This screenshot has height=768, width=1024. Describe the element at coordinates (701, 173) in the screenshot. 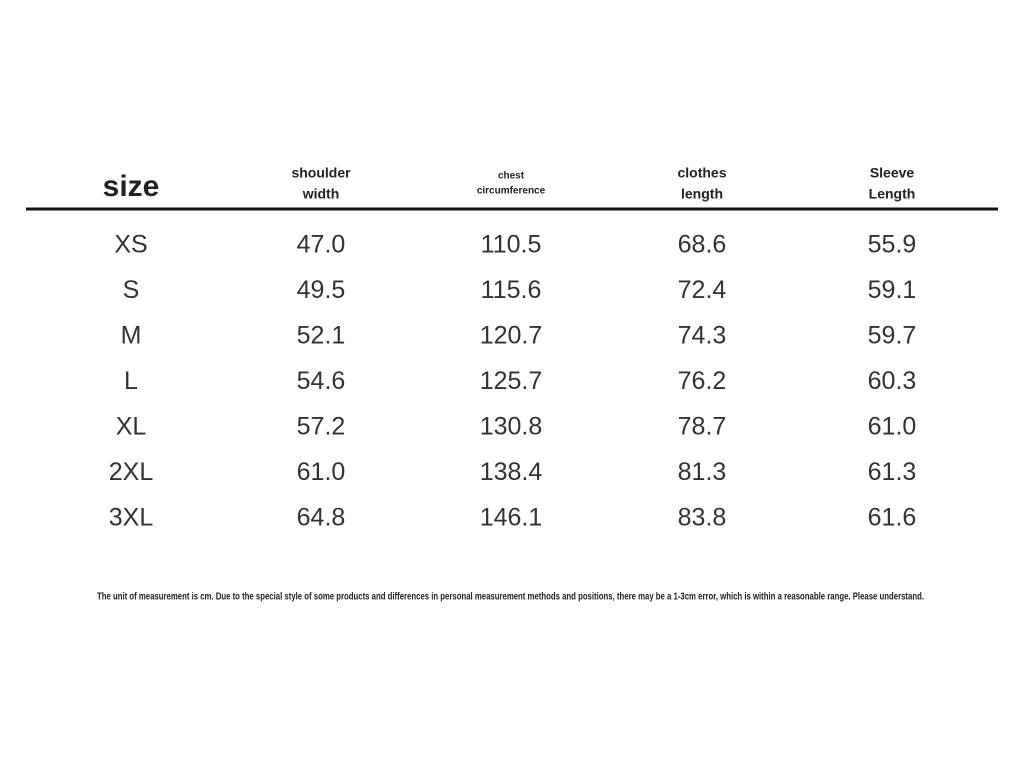

I see `header-cell: clothes` at that location.